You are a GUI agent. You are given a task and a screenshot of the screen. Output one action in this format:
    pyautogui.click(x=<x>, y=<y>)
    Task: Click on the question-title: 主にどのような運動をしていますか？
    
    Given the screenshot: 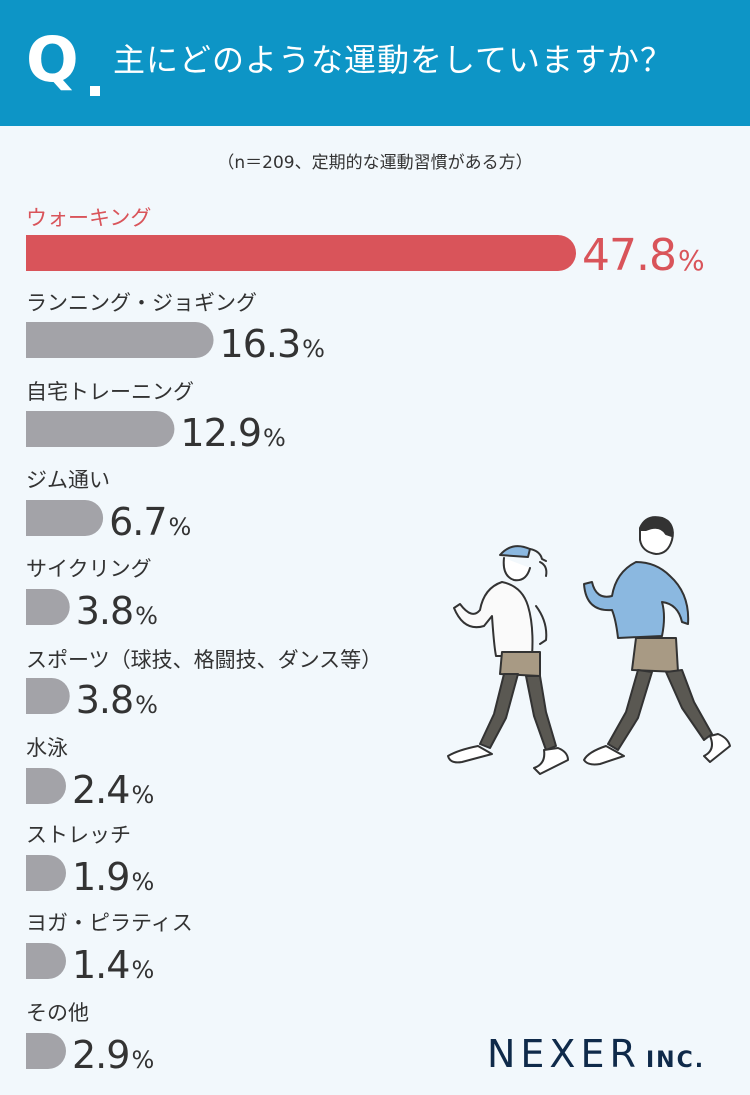 What is the action you would take?
    pyautogui.click(x=393, y=60)
    